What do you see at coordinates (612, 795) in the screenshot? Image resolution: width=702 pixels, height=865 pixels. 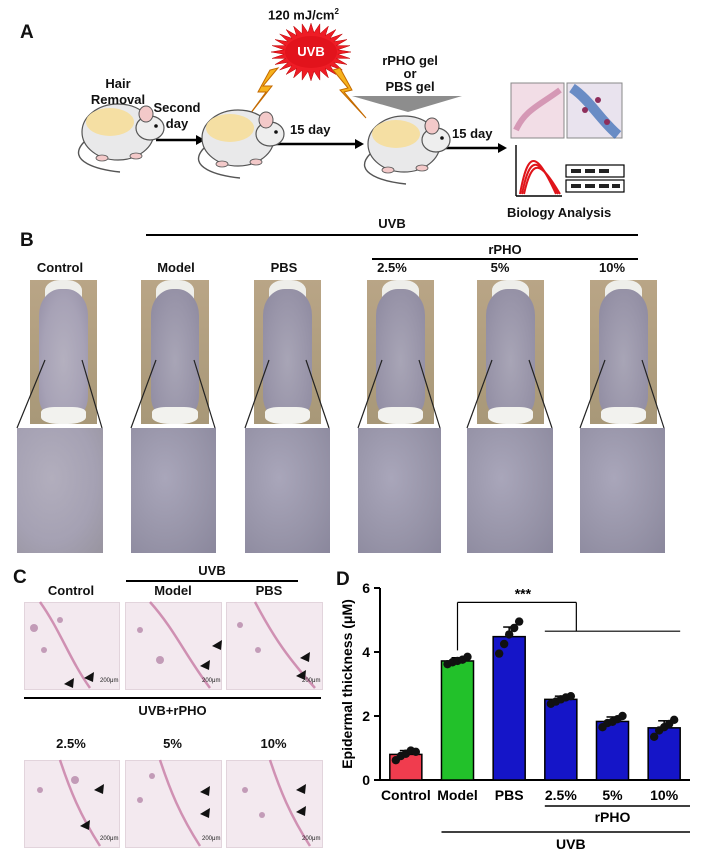 I see `x-tick-label: 5%` at bounding box center [612, 795].